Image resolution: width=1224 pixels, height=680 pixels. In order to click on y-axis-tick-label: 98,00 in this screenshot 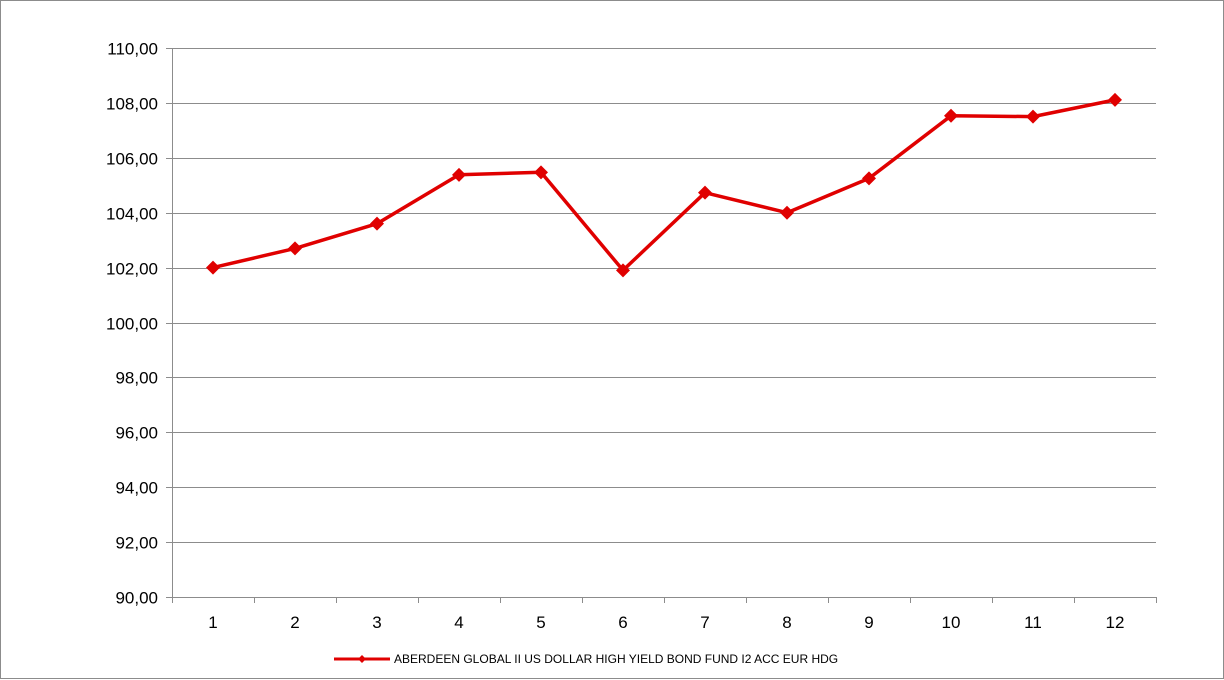, I will do `click(136, 378)`.